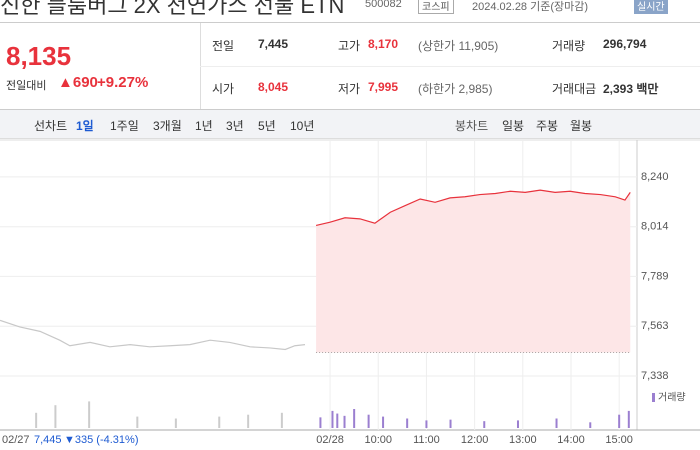 The width and height of the screenshot is (700, 450). What do you see at coordinates (631, 89) in the screenshot?
I see `summary-value: 2,393 백만` at bounding box center [631, 89].